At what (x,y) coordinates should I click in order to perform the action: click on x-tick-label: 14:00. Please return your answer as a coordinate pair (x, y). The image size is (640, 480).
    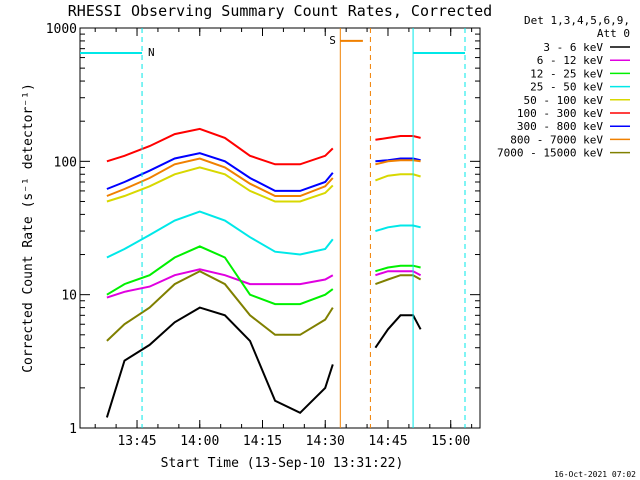
    Looking at the image, I should click on (199, 441).